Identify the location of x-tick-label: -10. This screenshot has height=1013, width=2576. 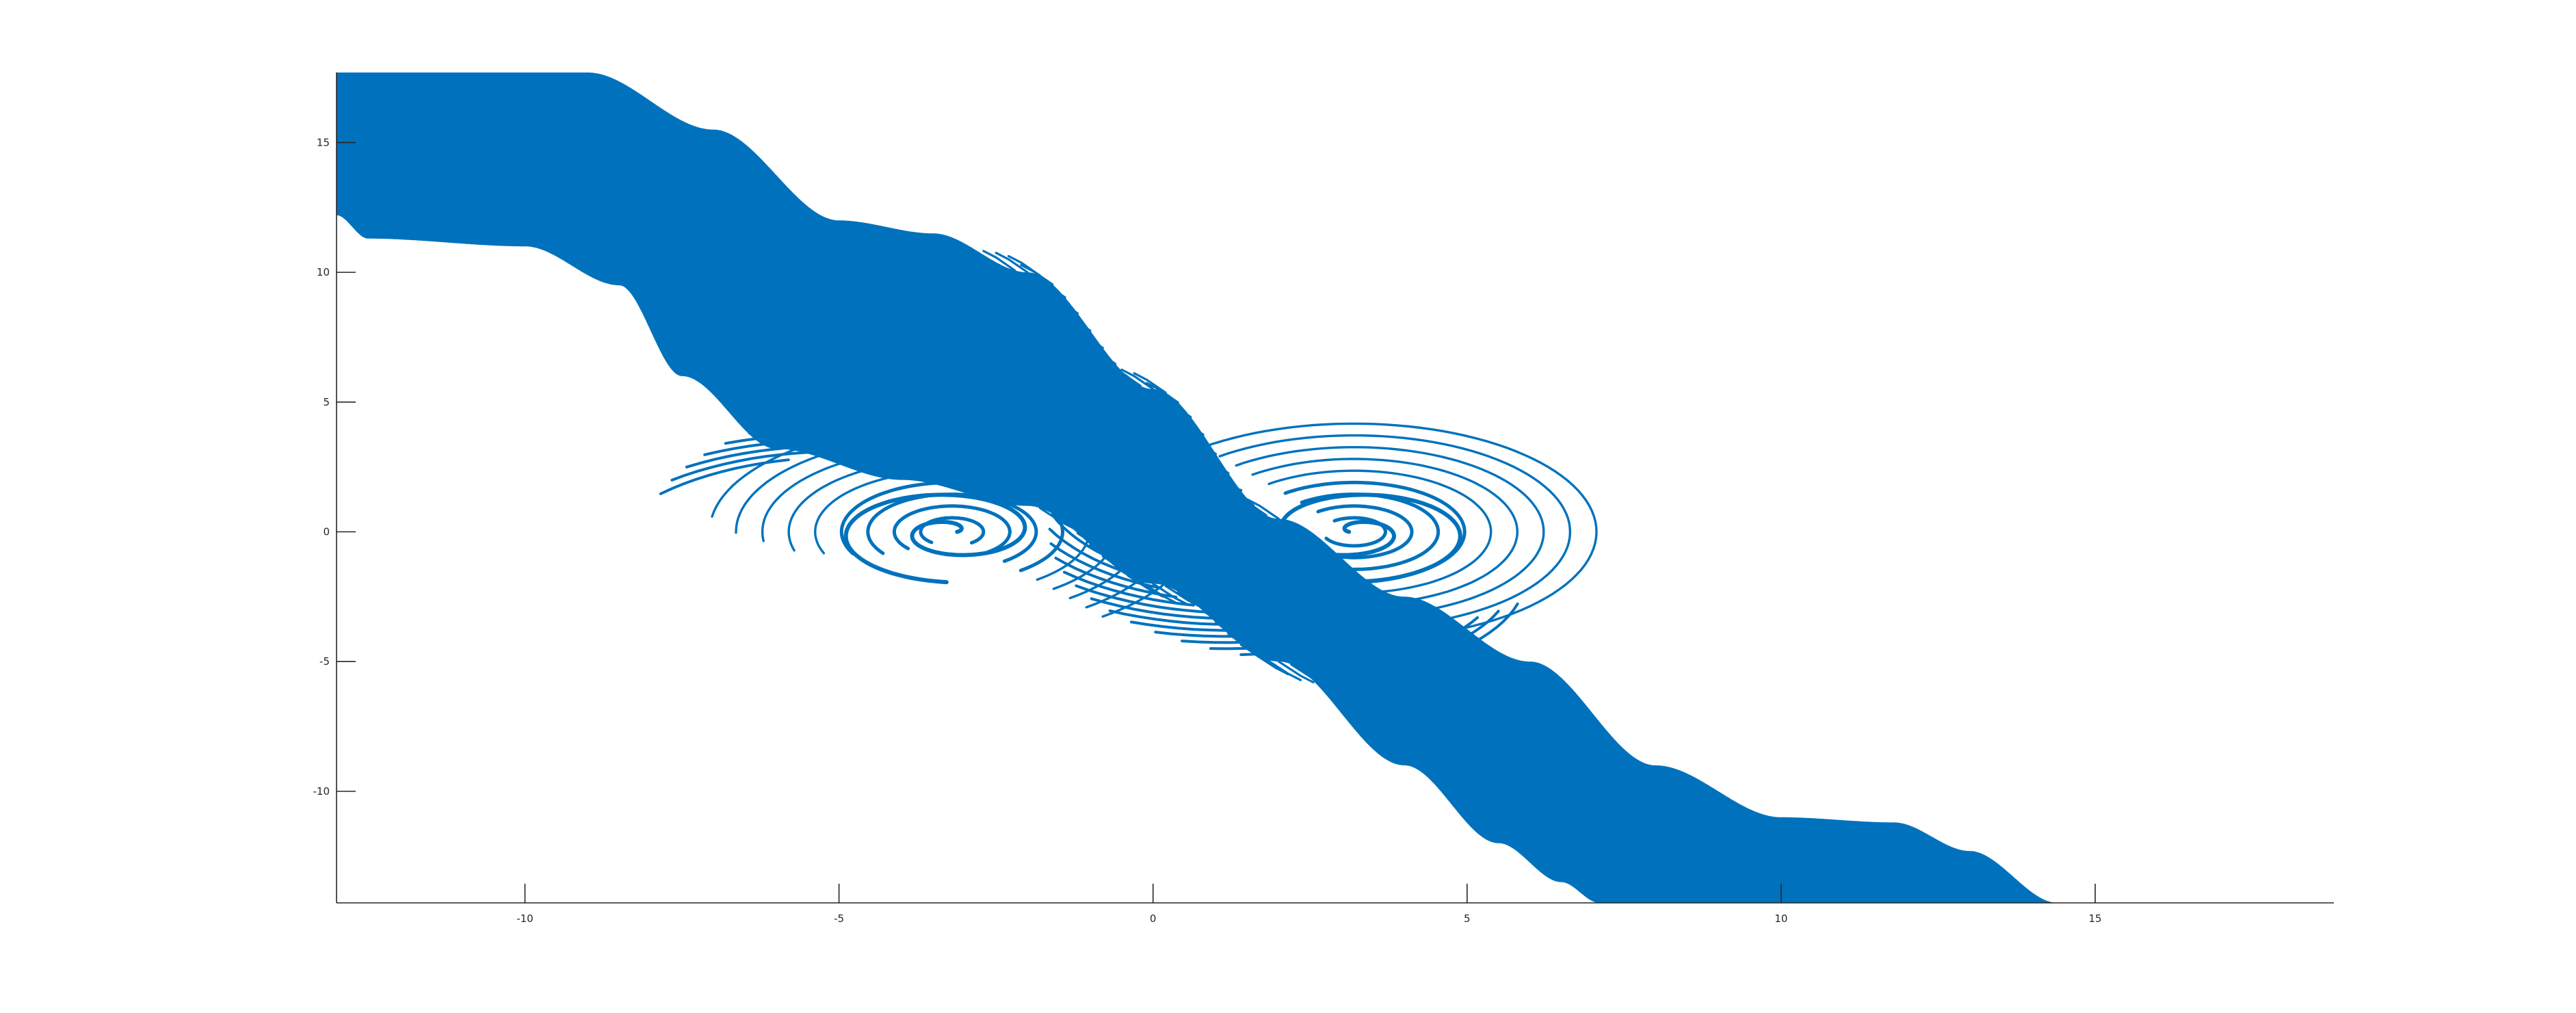
(525, 918).